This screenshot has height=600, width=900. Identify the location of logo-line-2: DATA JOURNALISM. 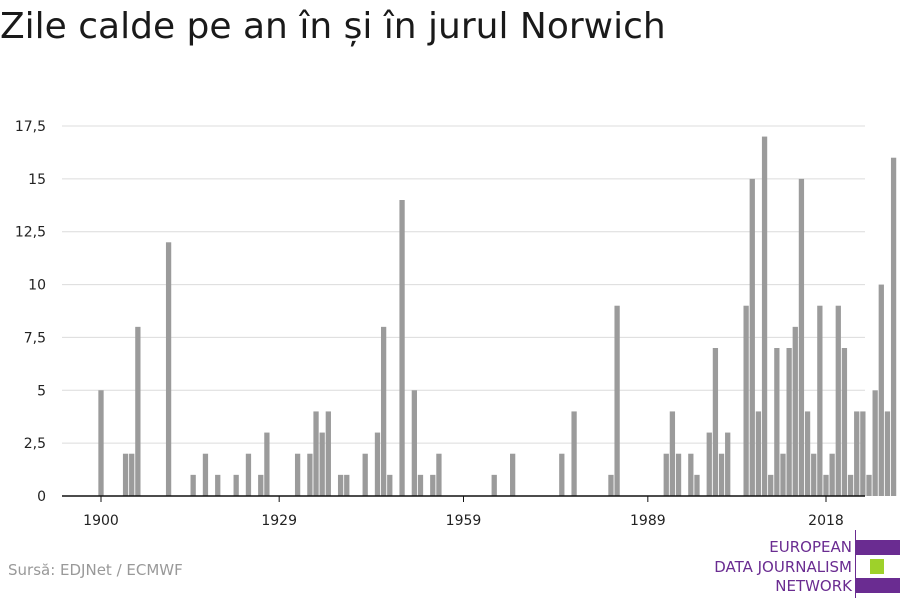
(783, 566).